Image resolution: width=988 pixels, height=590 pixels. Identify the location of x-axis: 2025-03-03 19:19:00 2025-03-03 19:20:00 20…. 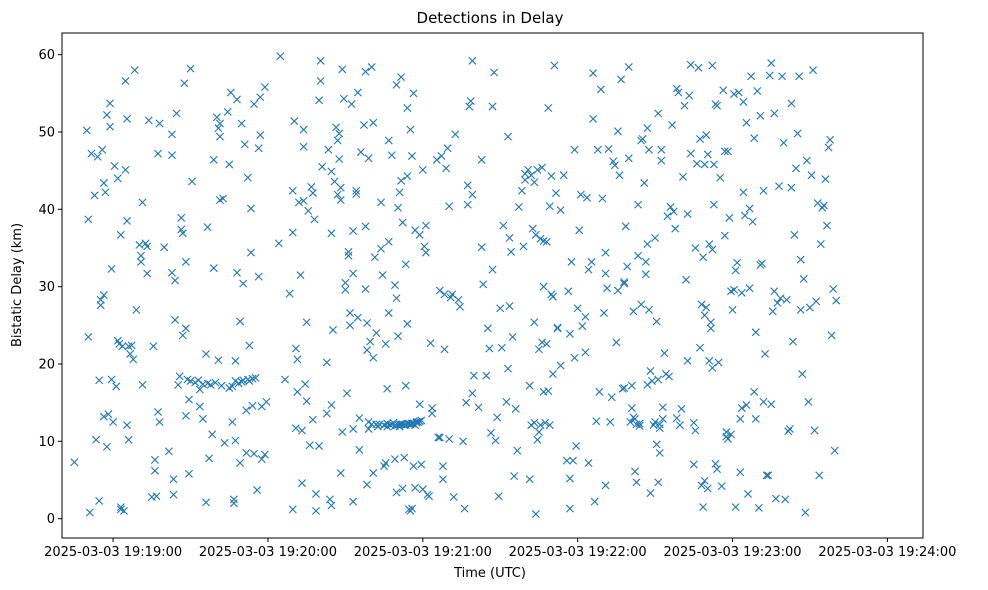
(500, 549).